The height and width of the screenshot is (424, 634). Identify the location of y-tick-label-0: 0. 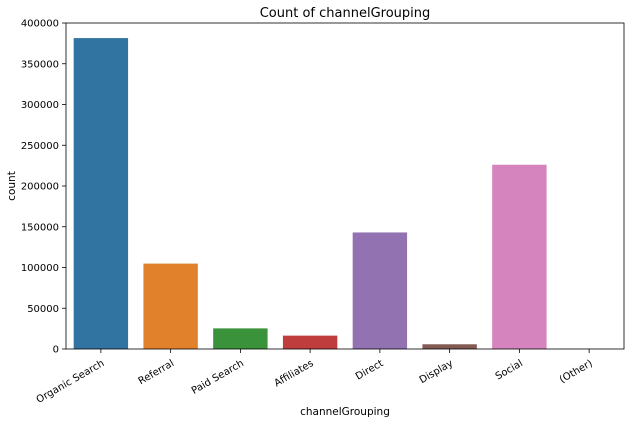
(56, 350).